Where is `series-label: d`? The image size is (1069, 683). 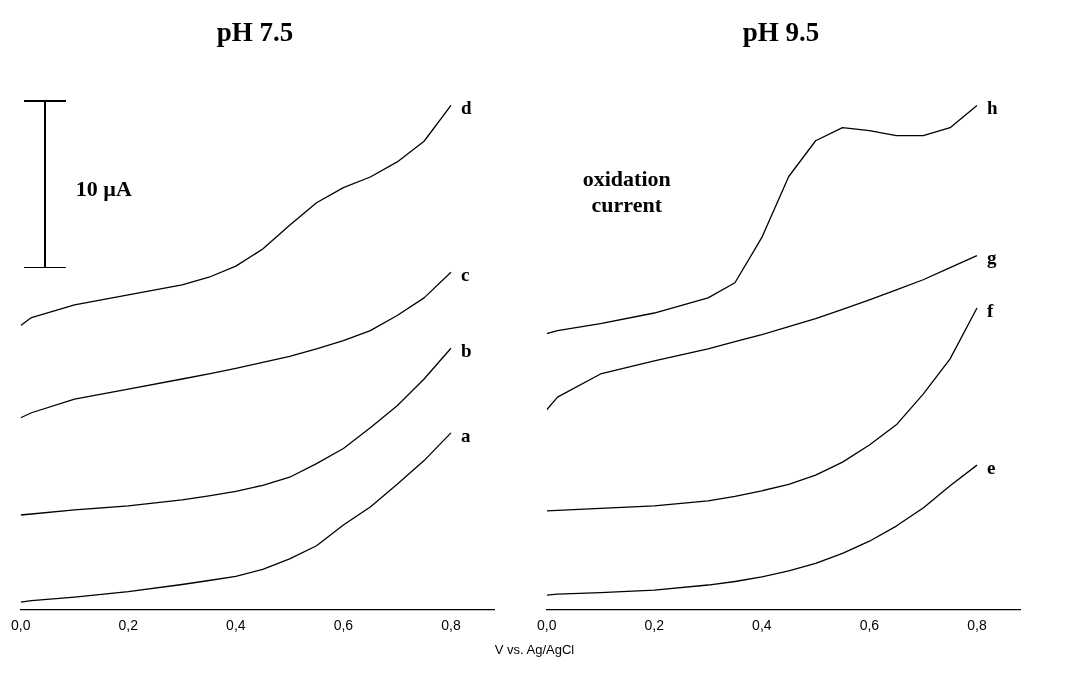 series-label: d is located at coordinates (466, 108).